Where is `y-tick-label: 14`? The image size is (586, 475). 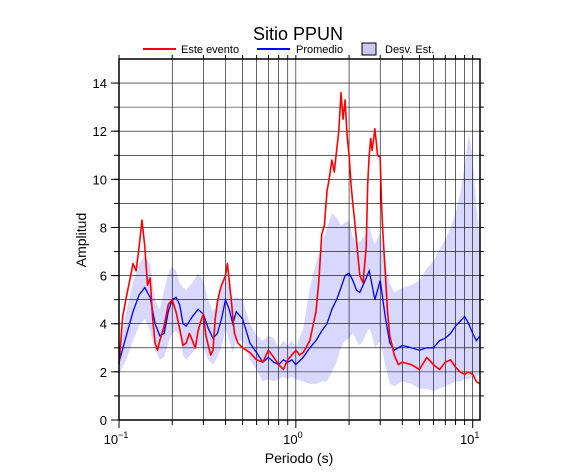 y-tick-label: 14 is located at coordinates (100, 83).